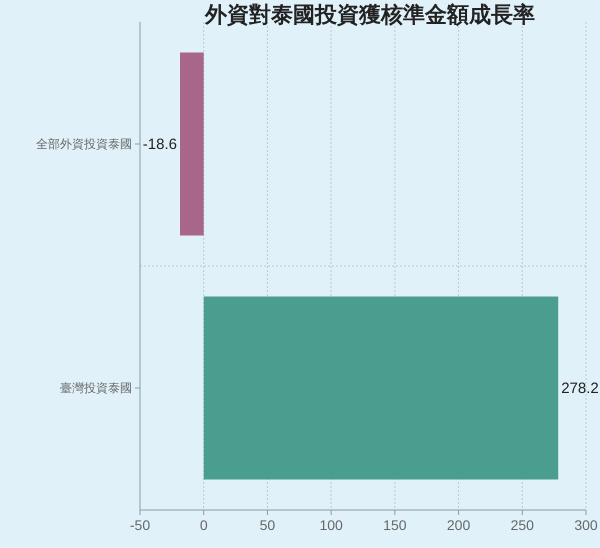  Describe the element at coordinates (160, 144) in the screenshot. I see `data-label: -18.6` at that location.